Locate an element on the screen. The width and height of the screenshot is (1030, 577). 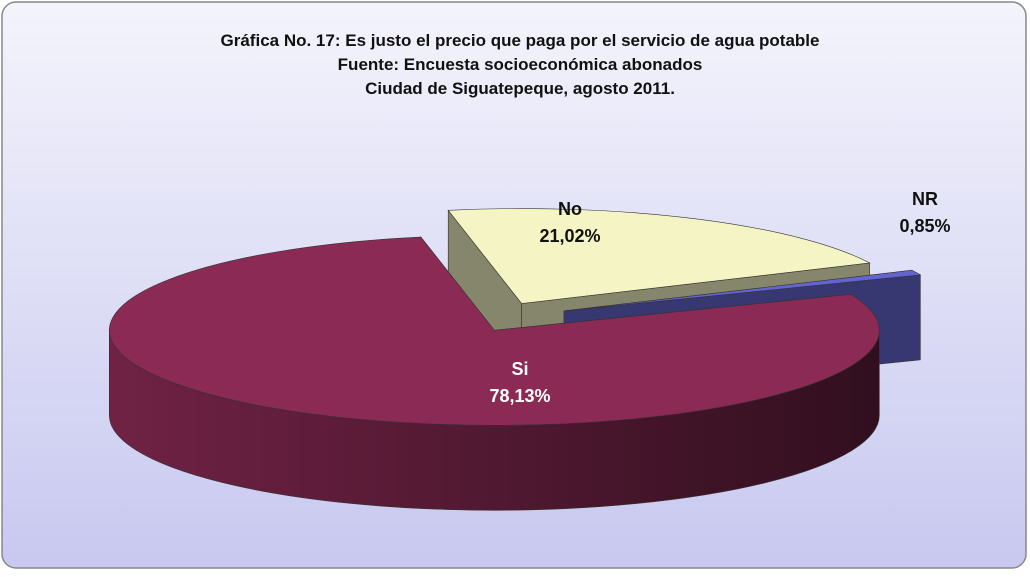
chart-subtitle: Fuente: Encuesta socioeconómica abonados is located at coordinates (520, 64).